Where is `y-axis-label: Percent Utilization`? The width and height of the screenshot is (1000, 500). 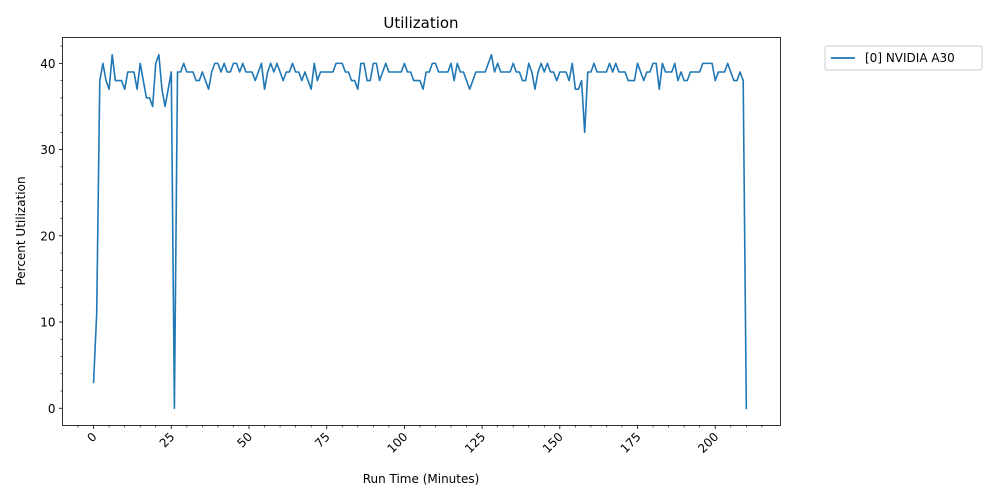
y-axis-label: Percent Utilization is located at coordinates (21, 230).